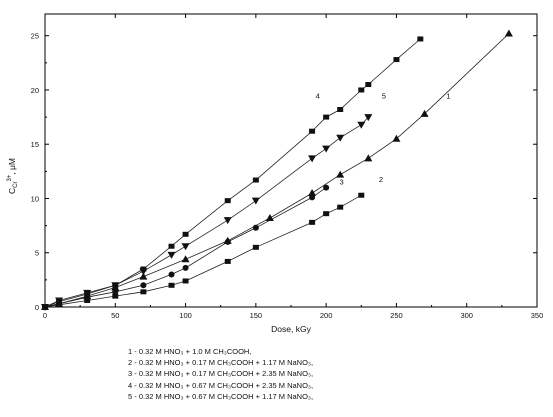 This screenshot has width=553, height=417. What do you see at coordinates (185, 315) in the screenshot?
I see `x-tick-label: 100` at bounding box center [185, 315].